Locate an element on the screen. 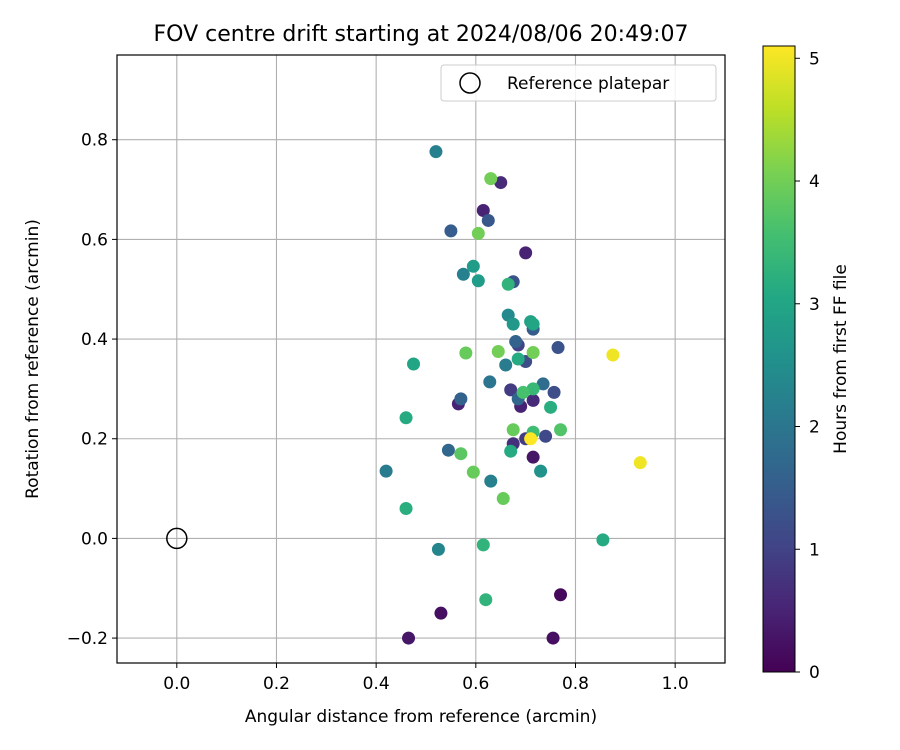 This screenshot has width=900, height=750. y-tick-label: 0.2 is located at coordinates (94, 440).